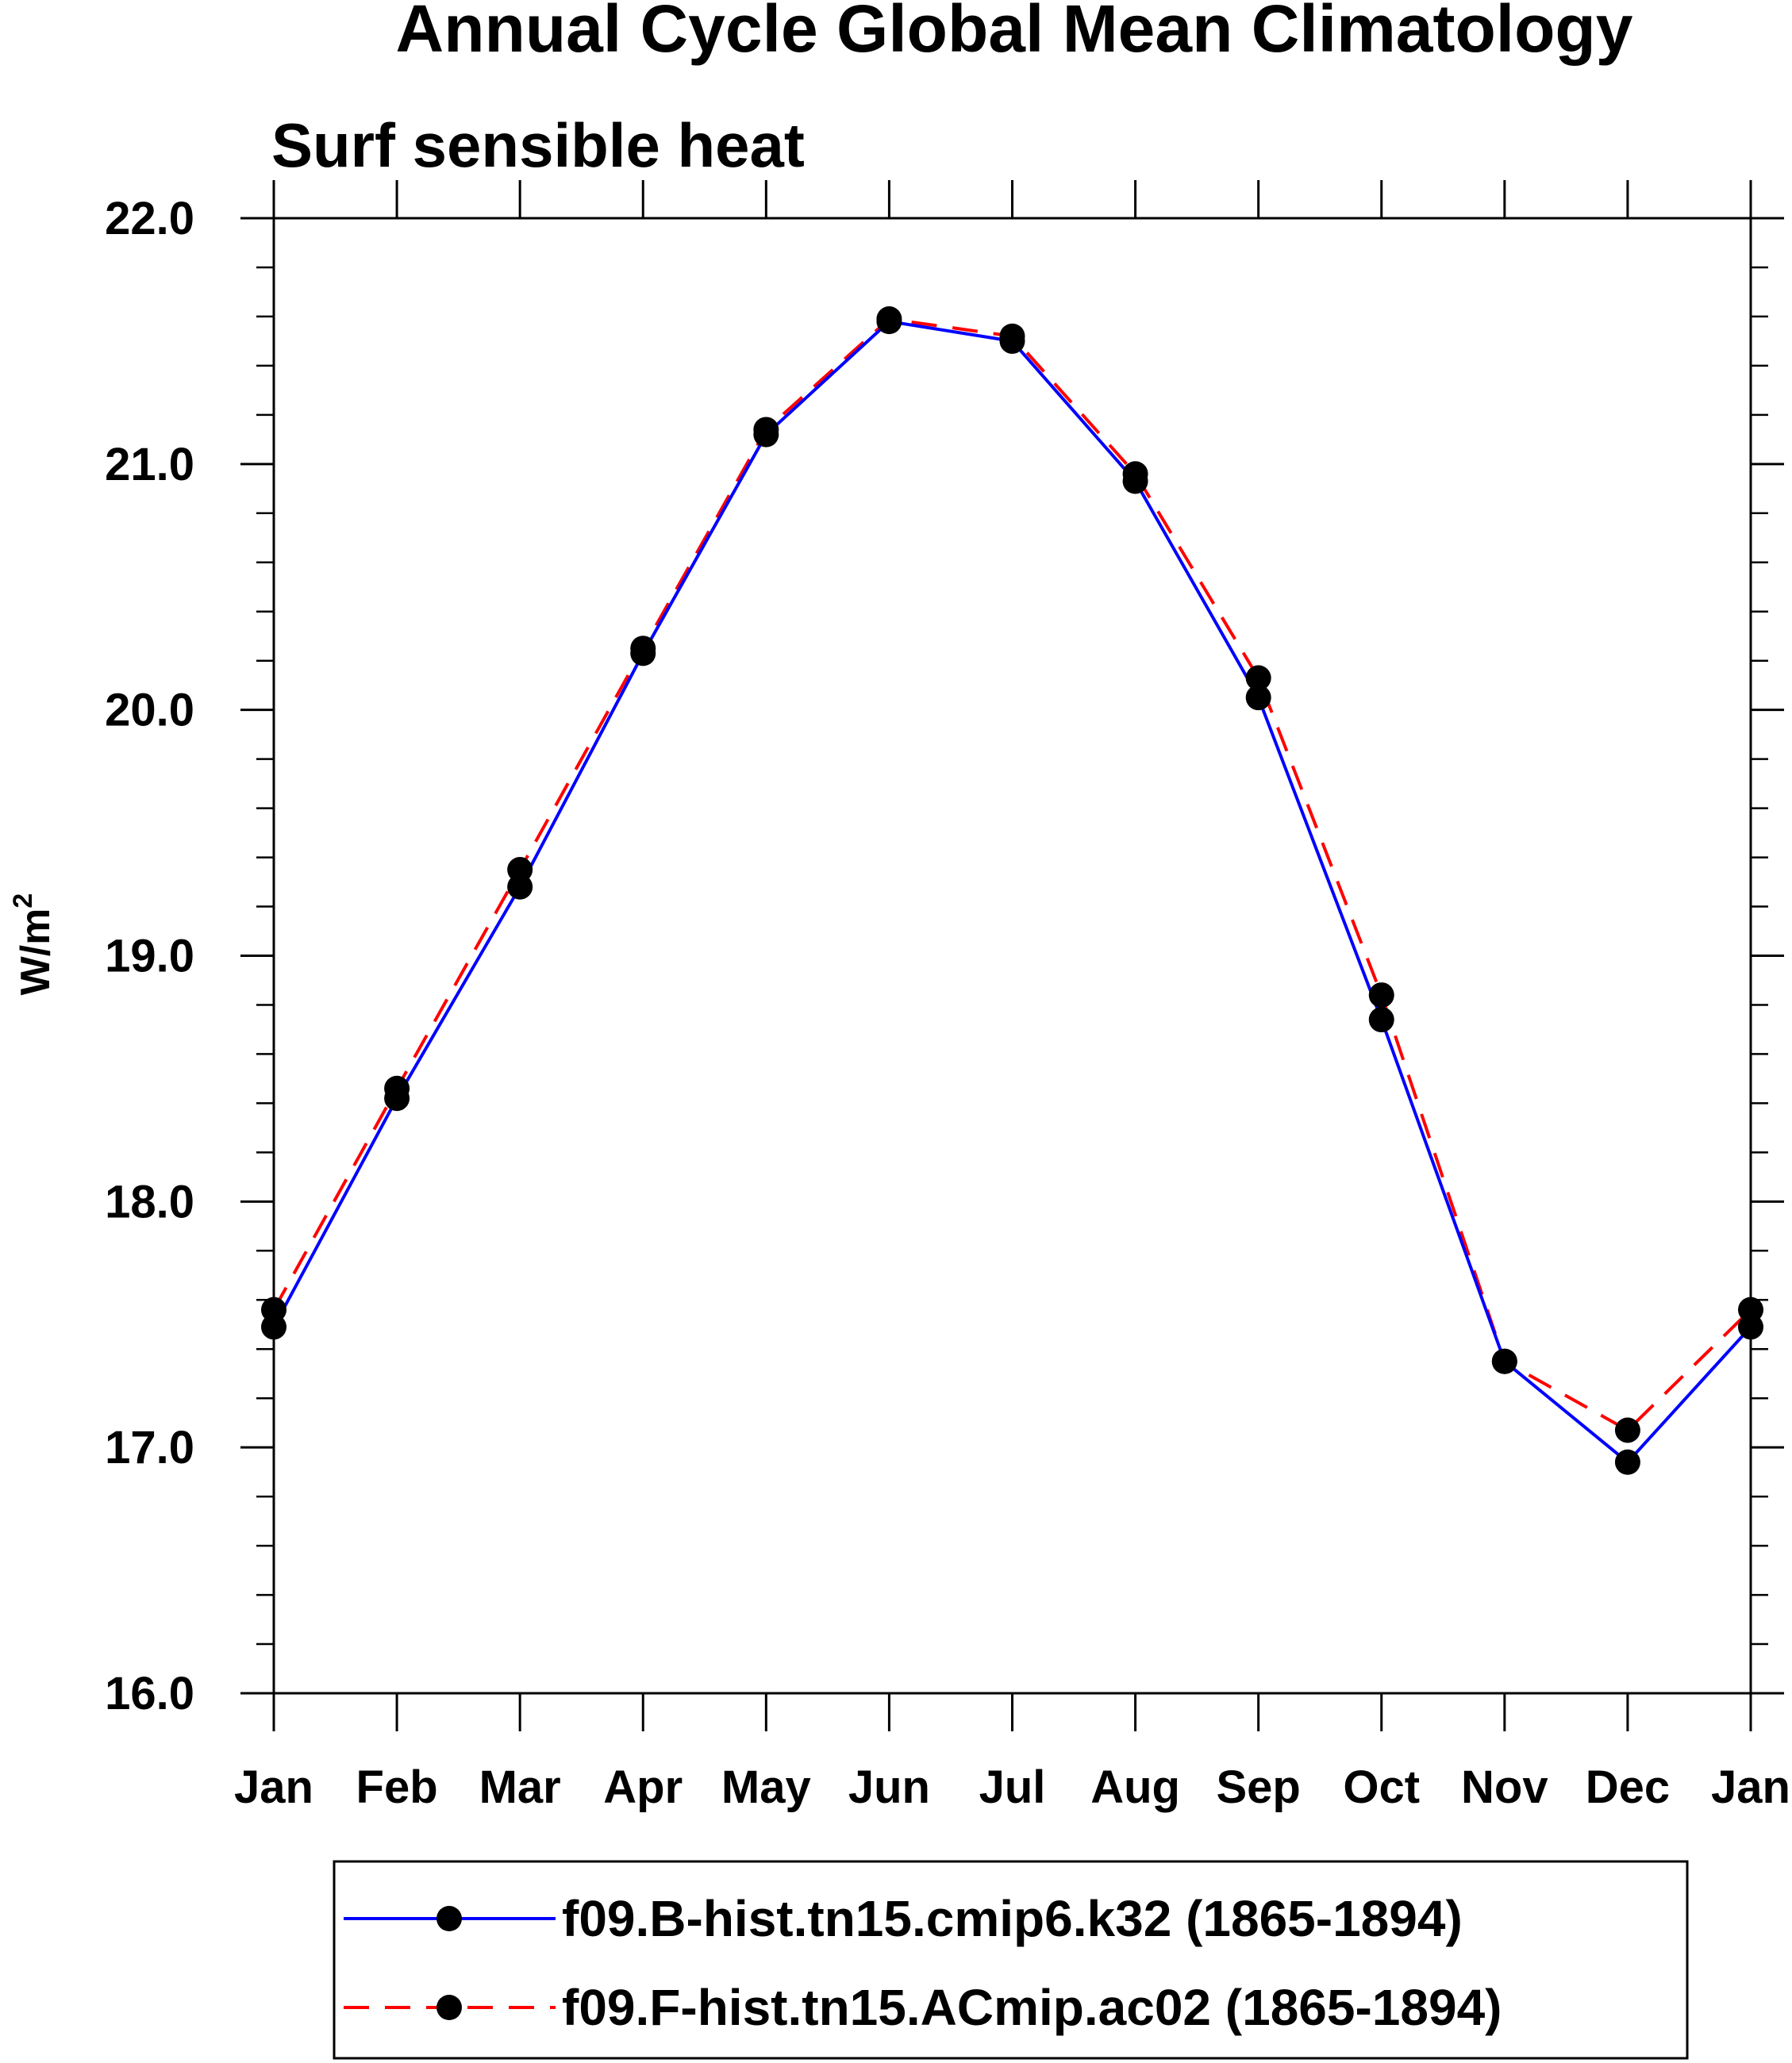 The width and height of the screenshot is (1792, 2063). I want to click on x-tick-label: May, so click(766, 1787).